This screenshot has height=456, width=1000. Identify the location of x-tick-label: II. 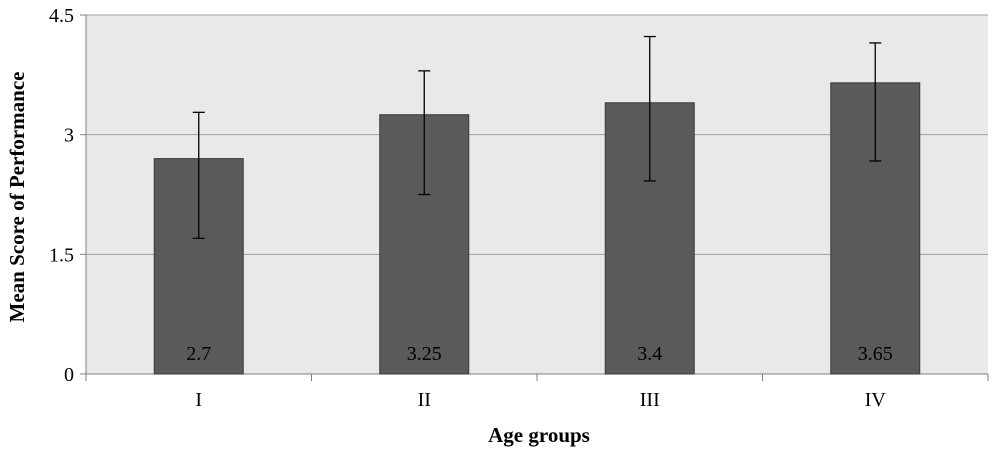
(424, 400).